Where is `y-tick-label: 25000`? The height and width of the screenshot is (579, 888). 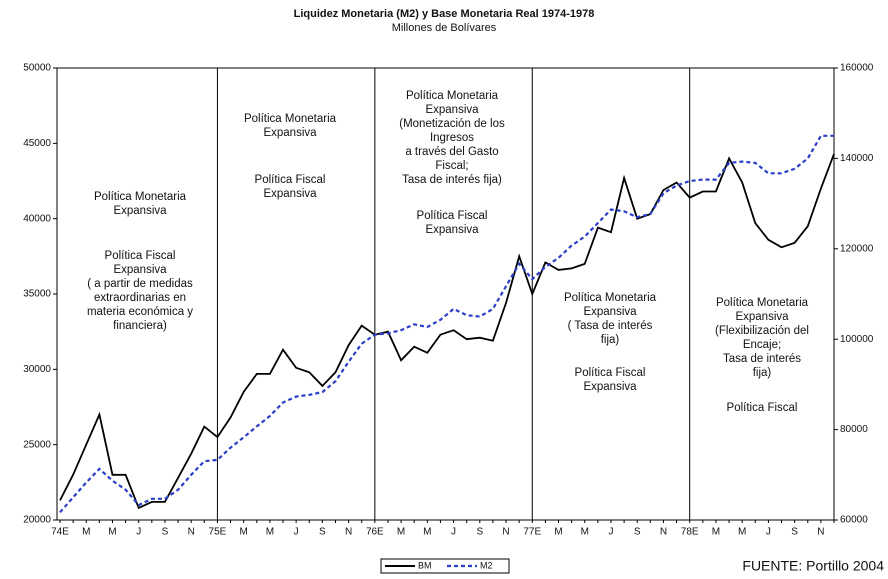
y-tick-label: 25000 is located at coordinates (37, 444).